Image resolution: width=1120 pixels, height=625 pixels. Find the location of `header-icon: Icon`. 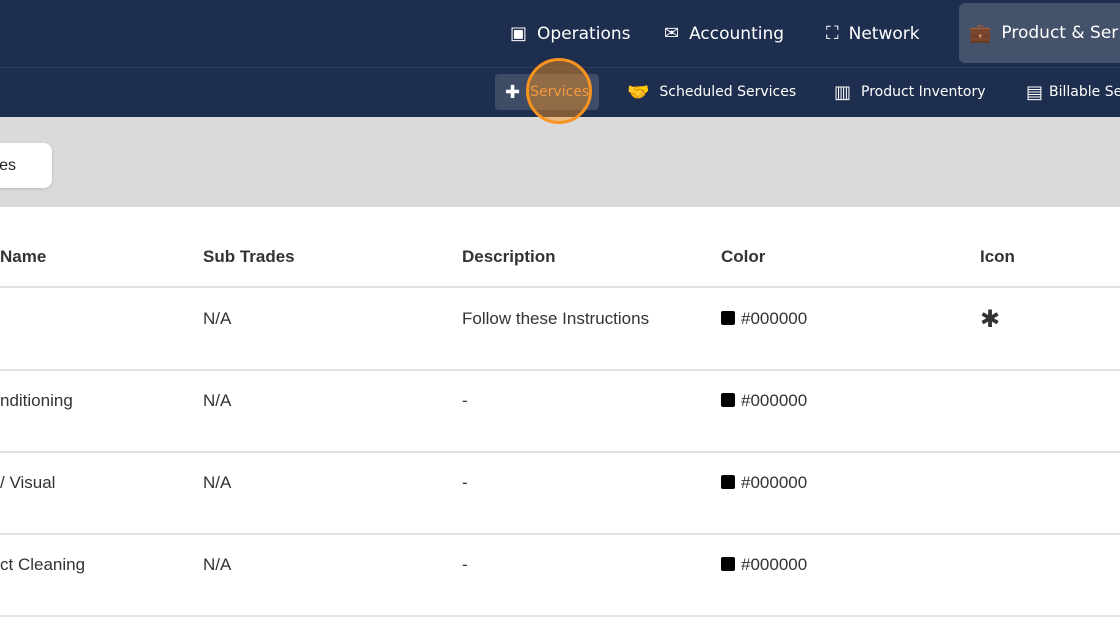

header-icon: Icon is located at coordinates (997, 256).